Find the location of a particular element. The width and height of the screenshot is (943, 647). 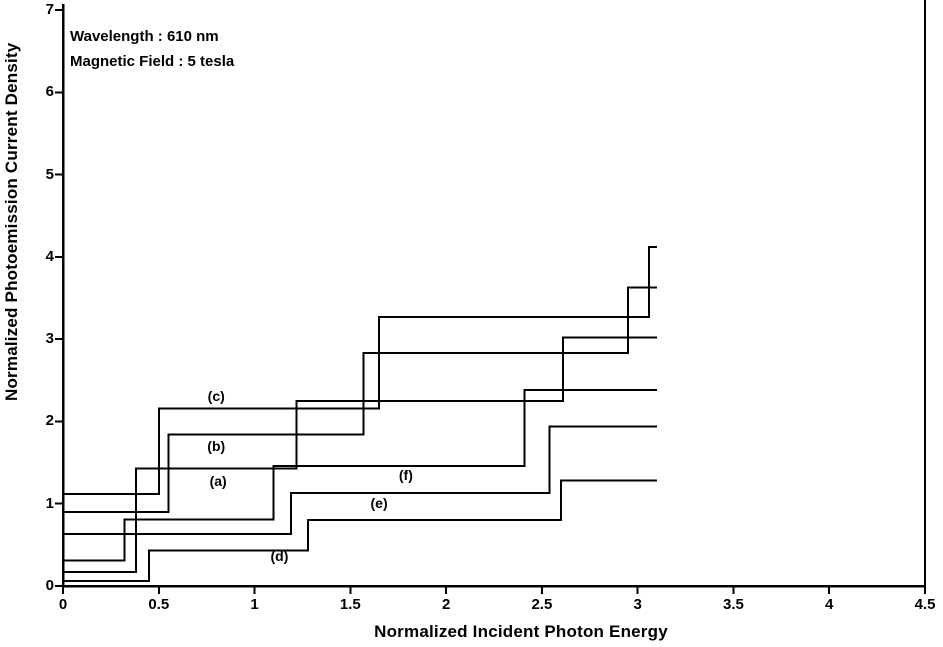

x-axis-title: Normalized Incident Photon Energy is located at coordinates (521, 631).